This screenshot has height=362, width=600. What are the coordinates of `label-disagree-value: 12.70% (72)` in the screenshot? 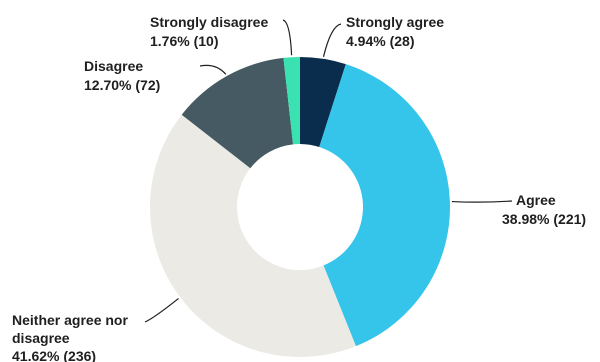 It's located at (122, 85).